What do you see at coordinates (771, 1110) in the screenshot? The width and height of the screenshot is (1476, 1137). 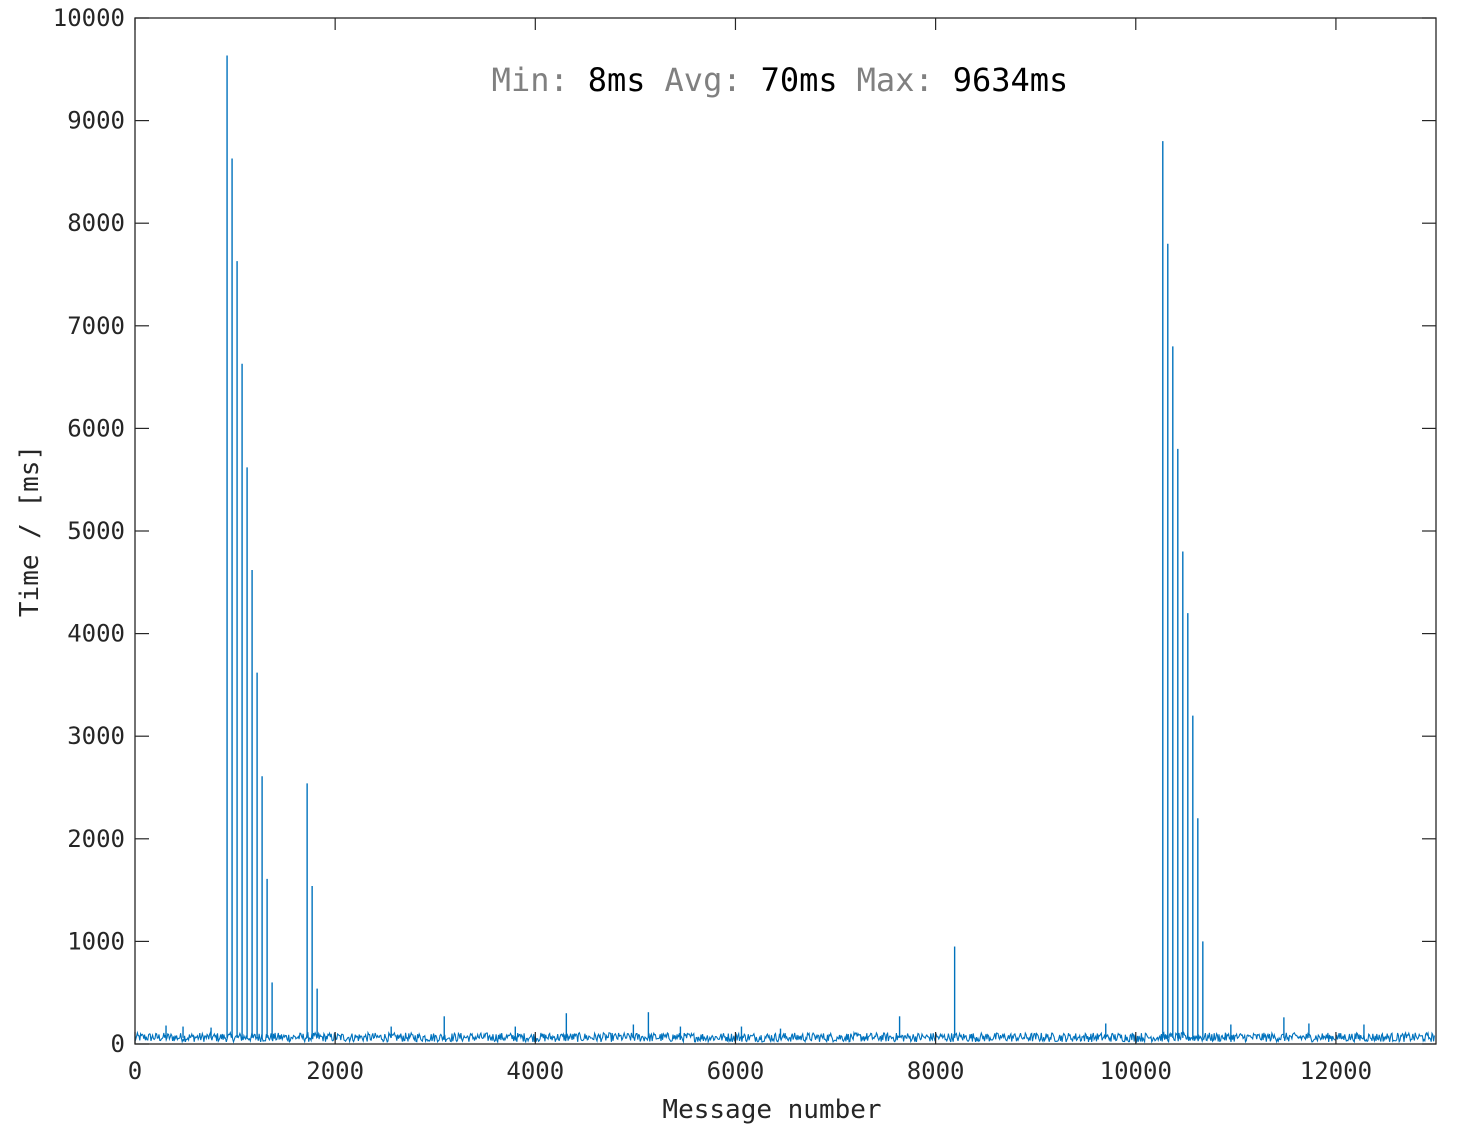 I see `x-axis-label: Message number` at bounding box center [771, 1110].